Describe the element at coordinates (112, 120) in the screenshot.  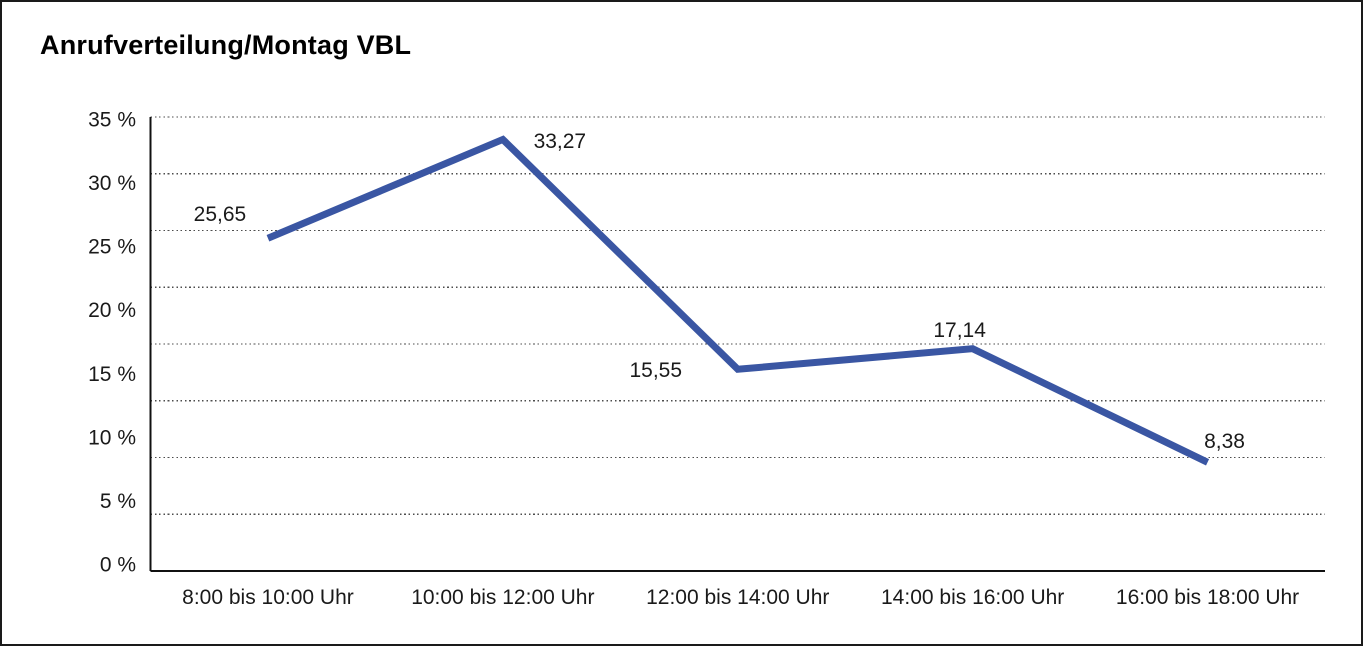
I see `y-tick-label: 35 %` at that location.